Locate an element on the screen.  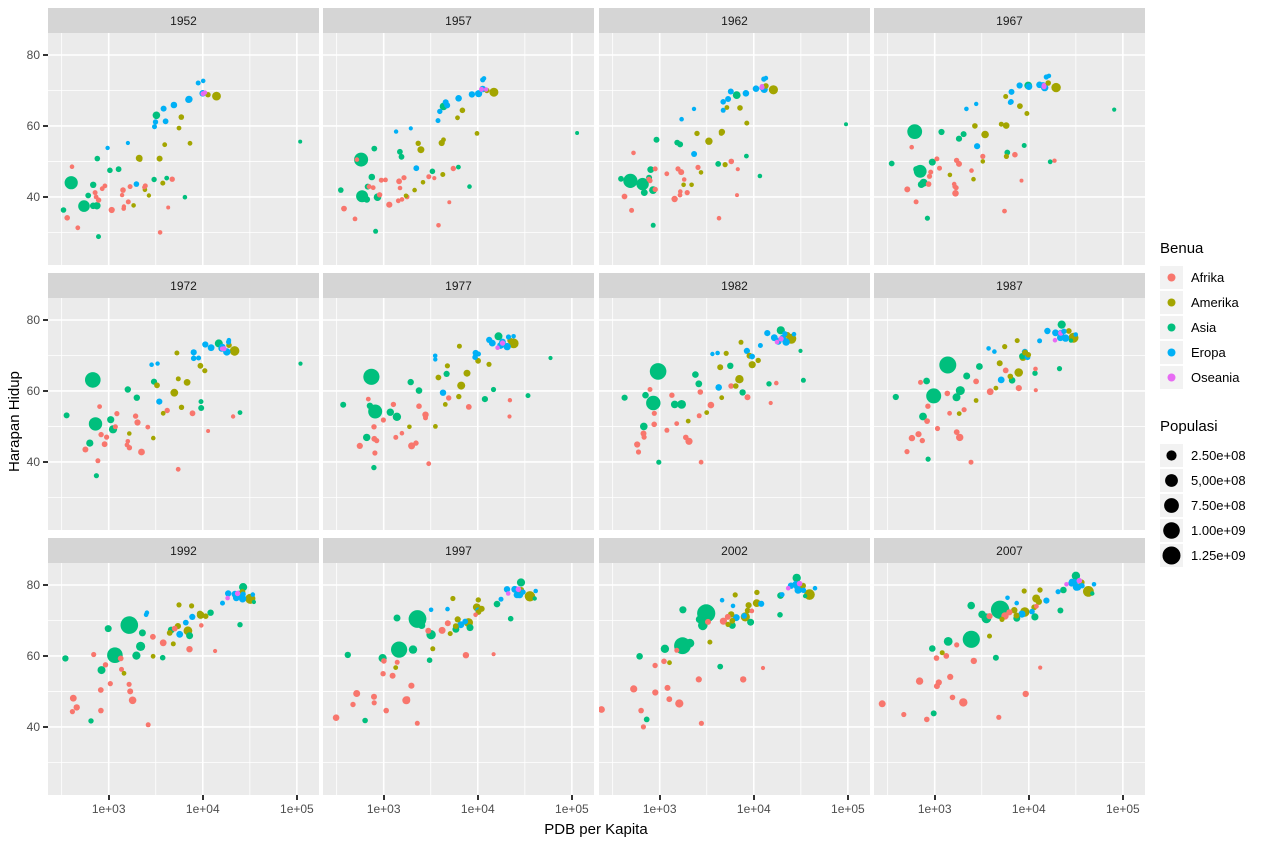
legend-gap is located at coordinates (1210, 404).